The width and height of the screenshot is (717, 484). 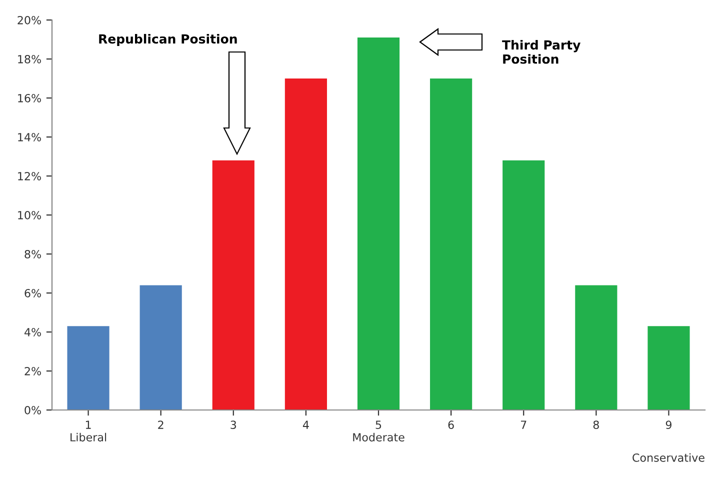 What do you see at coordinates (668, 457) in the screenshot?
I see `text: Conservative` at bounding box center [668, 457].